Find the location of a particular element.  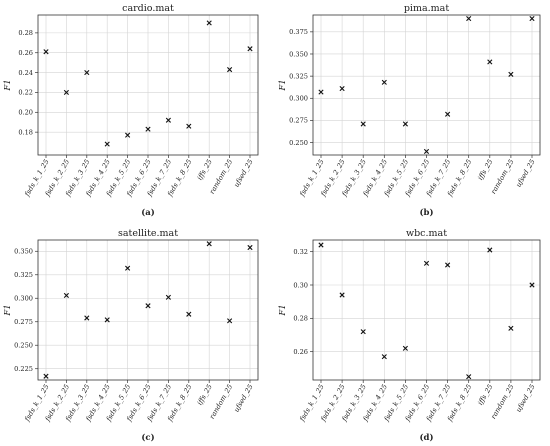

chart-title: satellite.mat is located at coordinates (148, 233).